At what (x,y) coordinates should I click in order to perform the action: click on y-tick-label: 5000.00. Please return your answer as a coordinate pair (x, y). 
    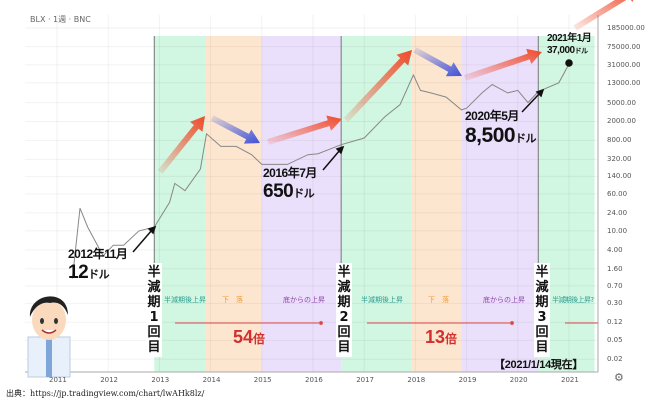
    Looking at the image, I should click on (621, 102).